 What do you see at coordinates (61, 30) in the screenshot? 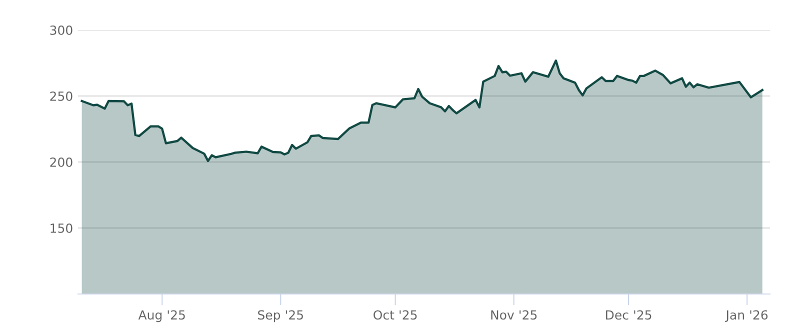
I see `y-tick-label: 300` at bounding box center [61, 30].